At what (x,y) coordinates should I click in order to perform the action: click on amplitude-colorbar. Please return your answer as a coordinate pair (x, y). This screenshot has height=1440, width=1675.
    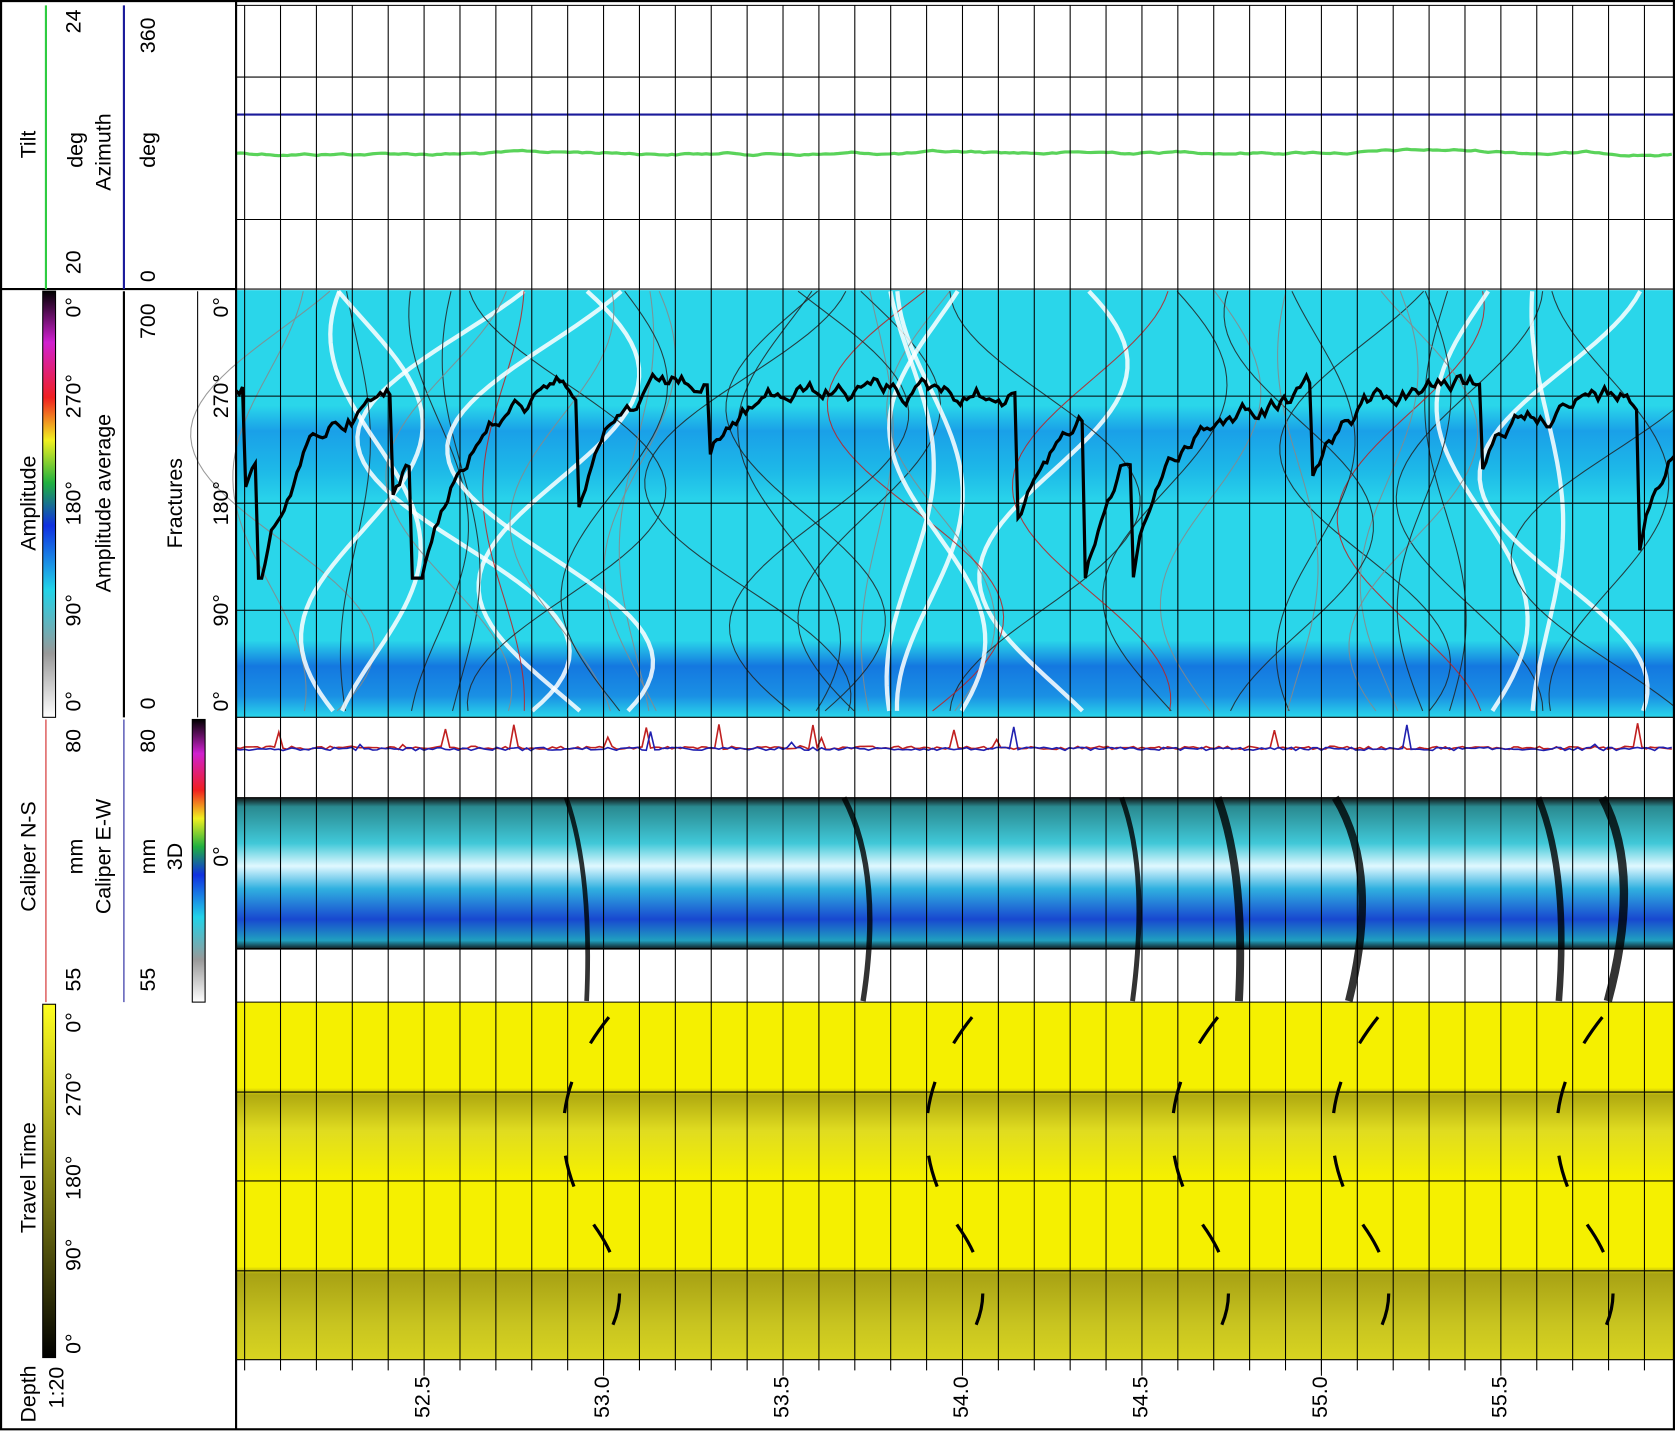
    Looking at the image, I should click on (49, 504).